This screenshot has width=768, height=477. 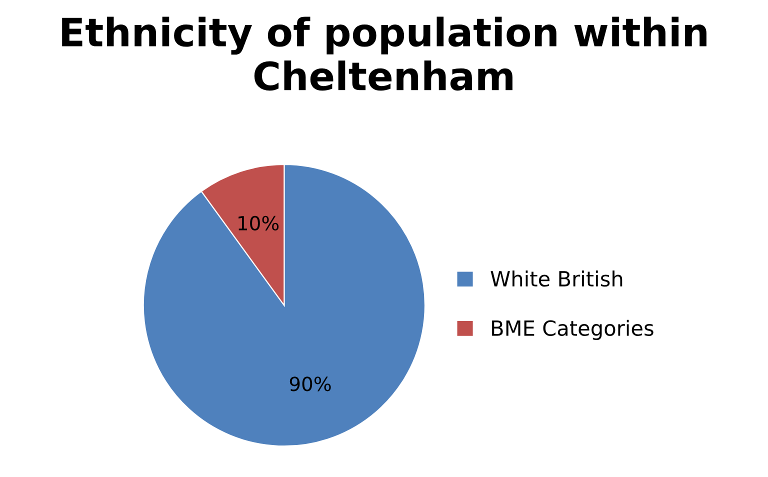 What do you see at coordinates (384, 53) in the screenshot?
I see `chart-title: Ethnicity of population within Cheltenham` at bounding box center [384, 53].